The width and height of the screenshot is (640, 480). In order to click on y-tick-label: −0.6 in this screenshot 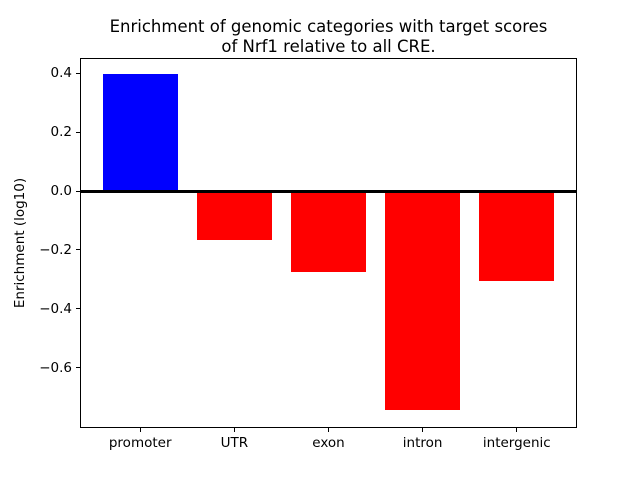, I will do `click(55, 367)`.